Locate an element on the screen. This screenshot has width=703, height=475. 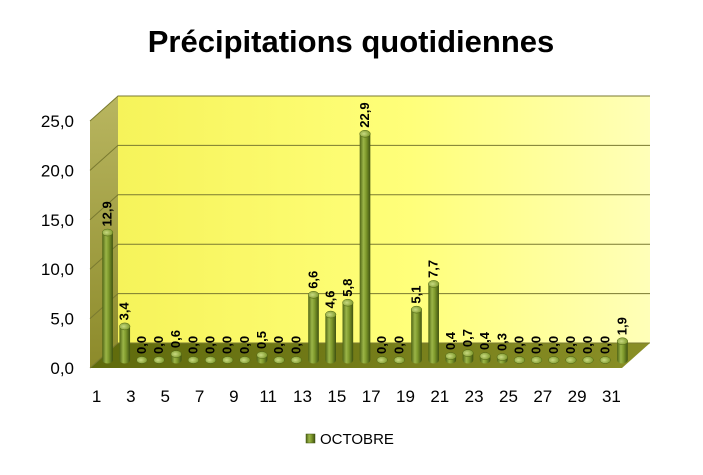
y-tick-label: 10,0 is located at coordinates (57, 269).